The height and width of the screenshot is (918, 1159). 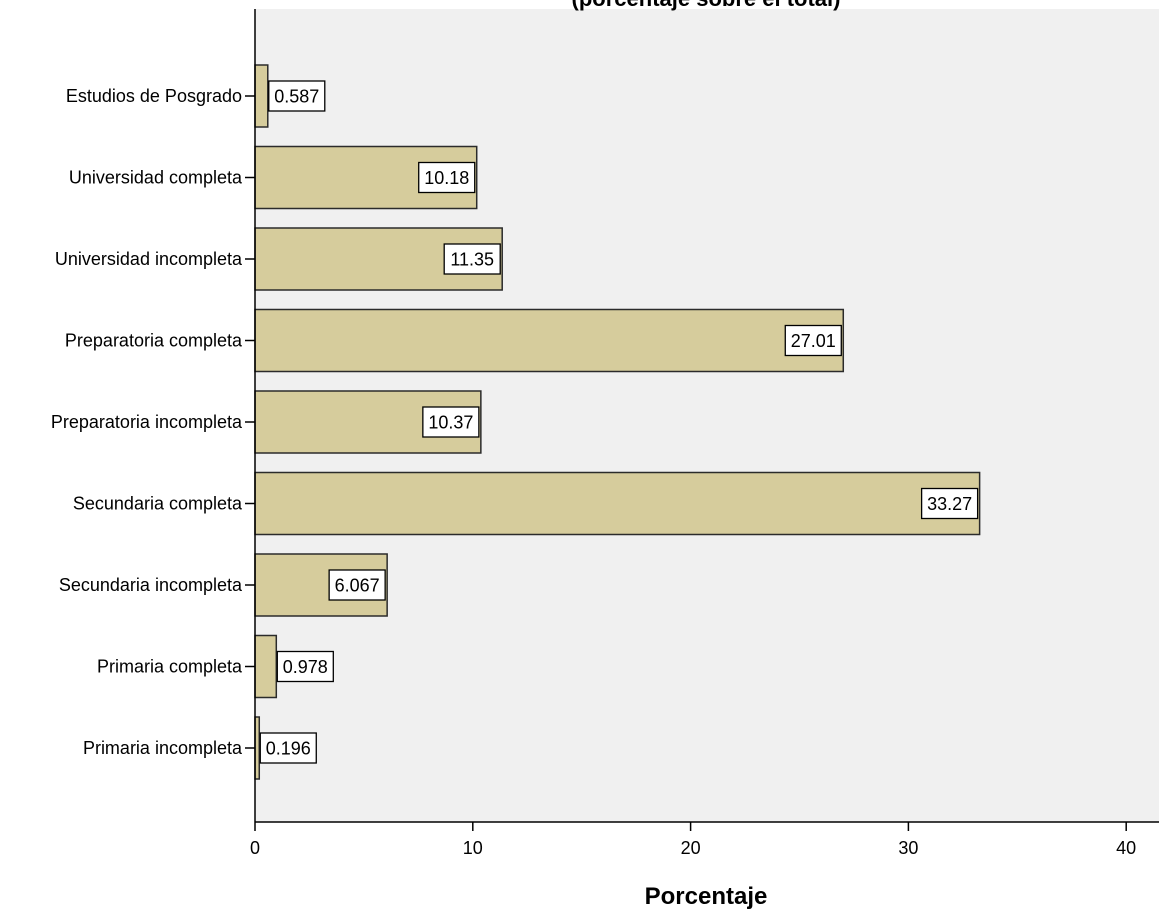 What do you see at coordinates (163, 748) in the screenshot?
I see `y-tick-label: Primaria incompleta` at bounding box center [163, 748].